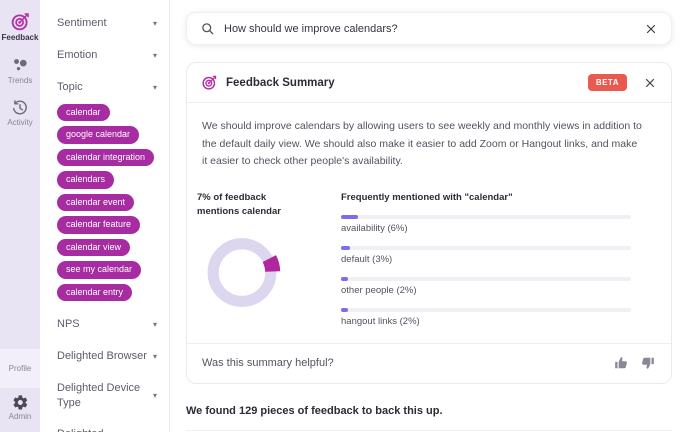 This screenshot has width=683, height=432. I want to click on bar-label: default (3%), so click(367, 259).